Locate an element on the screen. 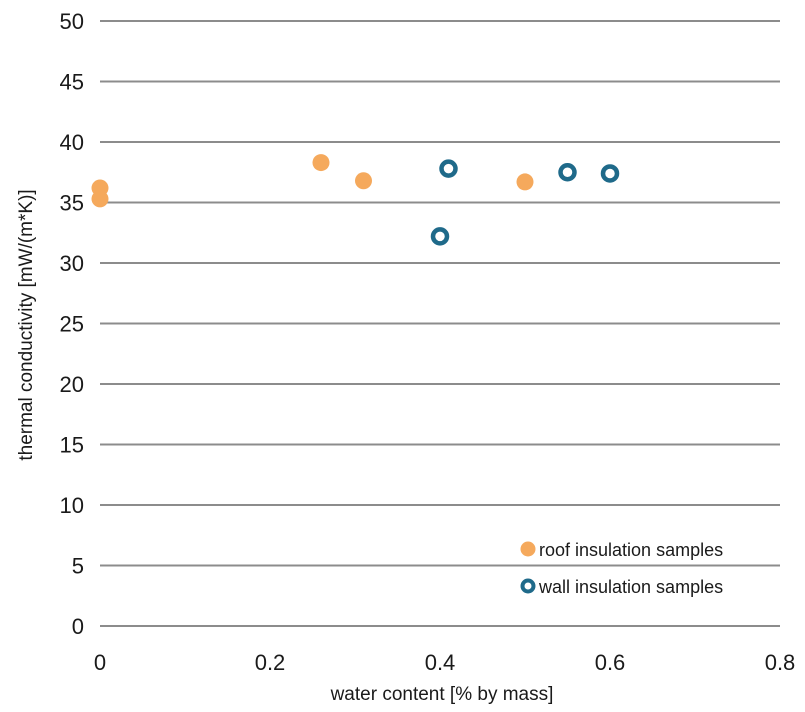 The height and width of the screenshot is (712, 805). y-tick-label: 15 is located at coordinates (72, 445).